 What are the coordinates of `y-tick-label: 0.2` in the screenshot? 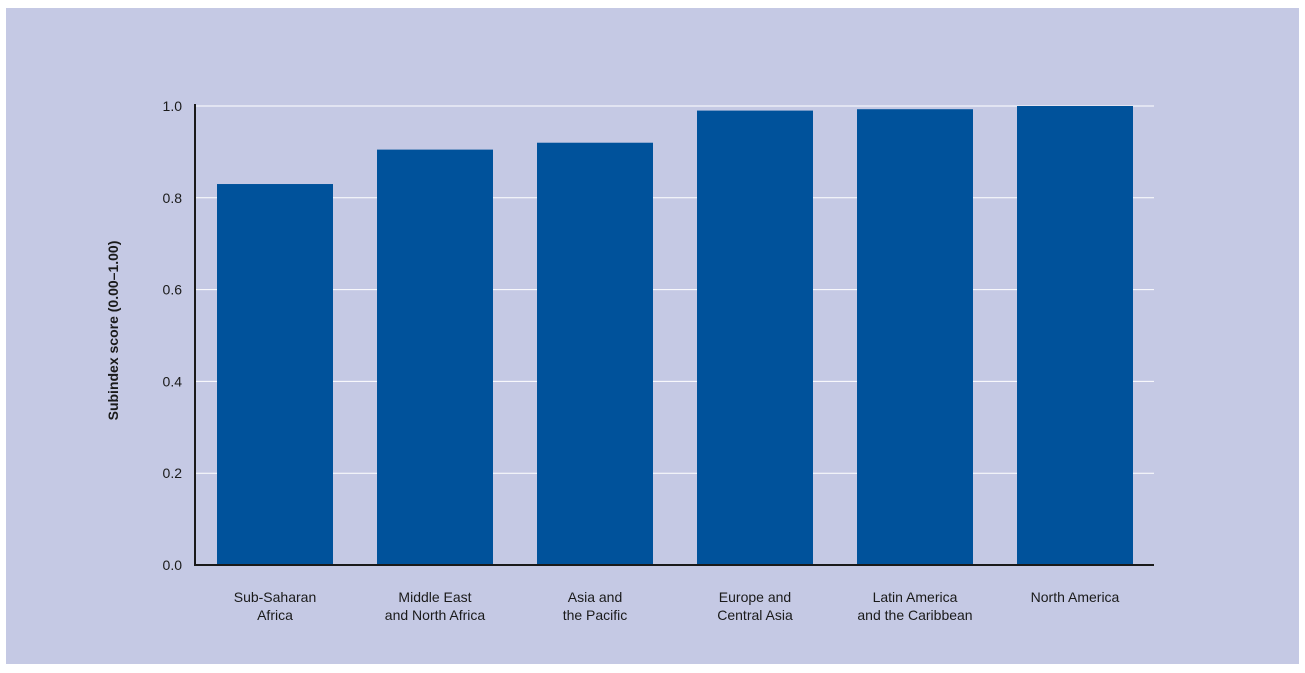 It's located at (173, 473).